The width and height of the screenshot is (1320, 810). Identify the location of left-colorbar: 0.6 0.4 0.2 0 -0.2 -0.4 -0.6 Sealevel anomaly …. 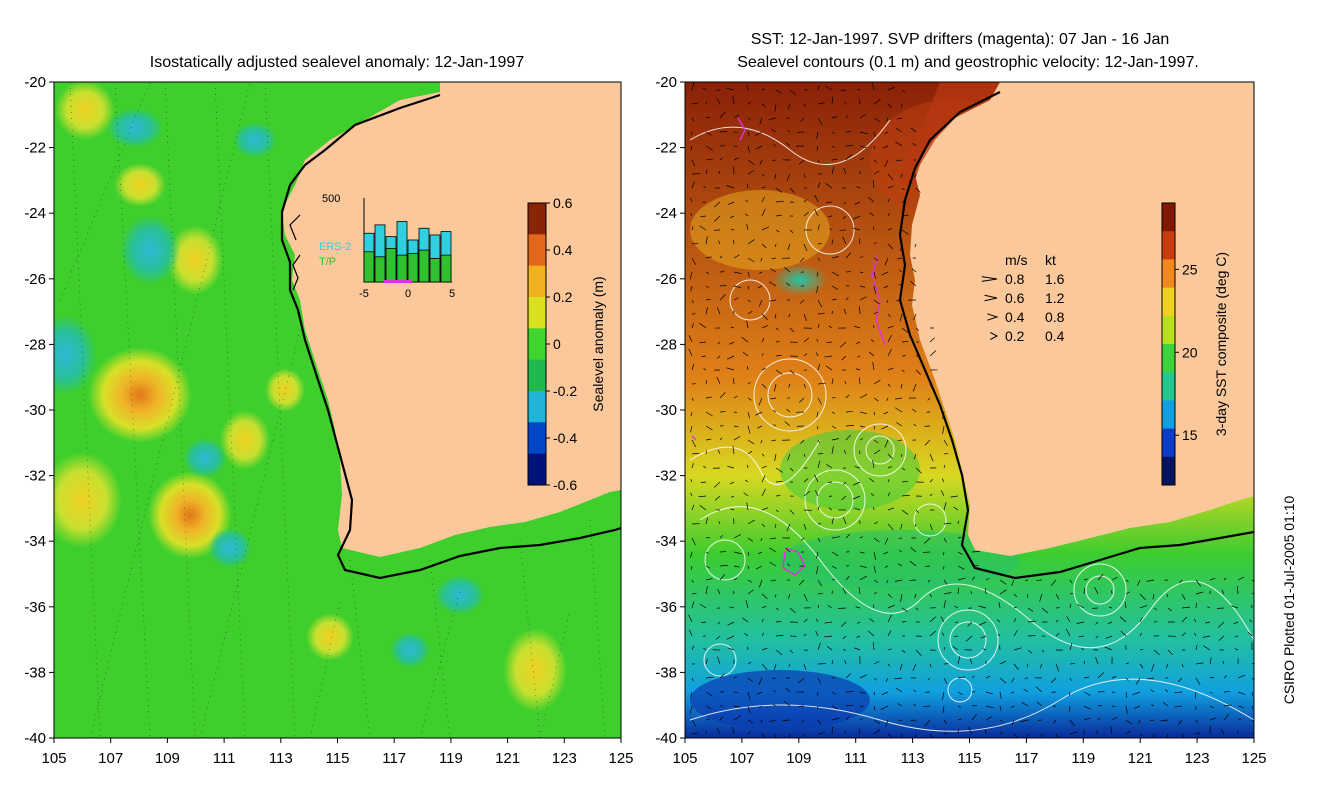
(566, 344).